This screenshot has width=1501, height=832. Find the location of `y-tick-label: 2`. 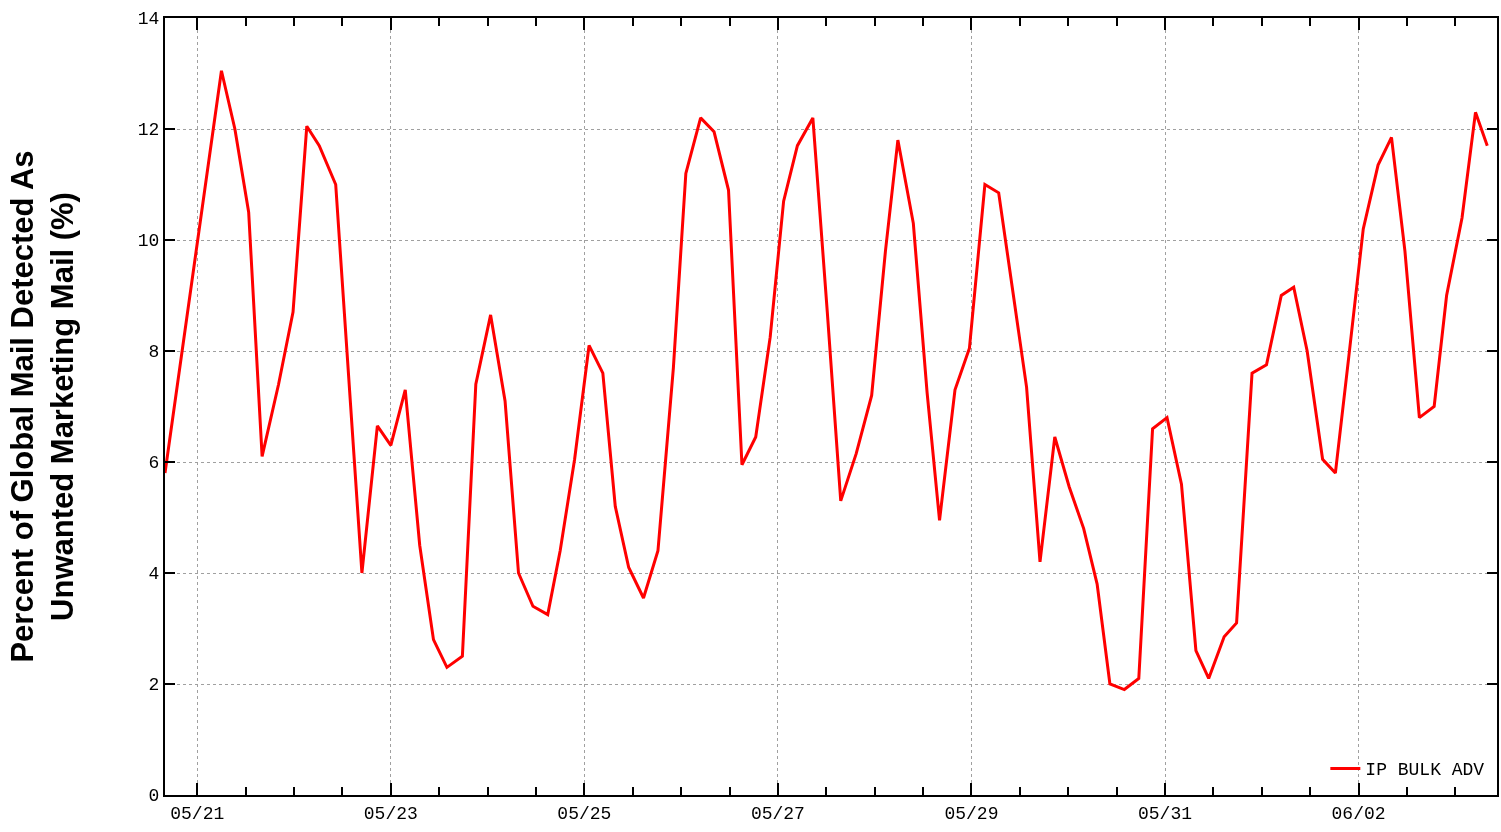

y-tick-label: 2 is located at coordinates (154, 685).